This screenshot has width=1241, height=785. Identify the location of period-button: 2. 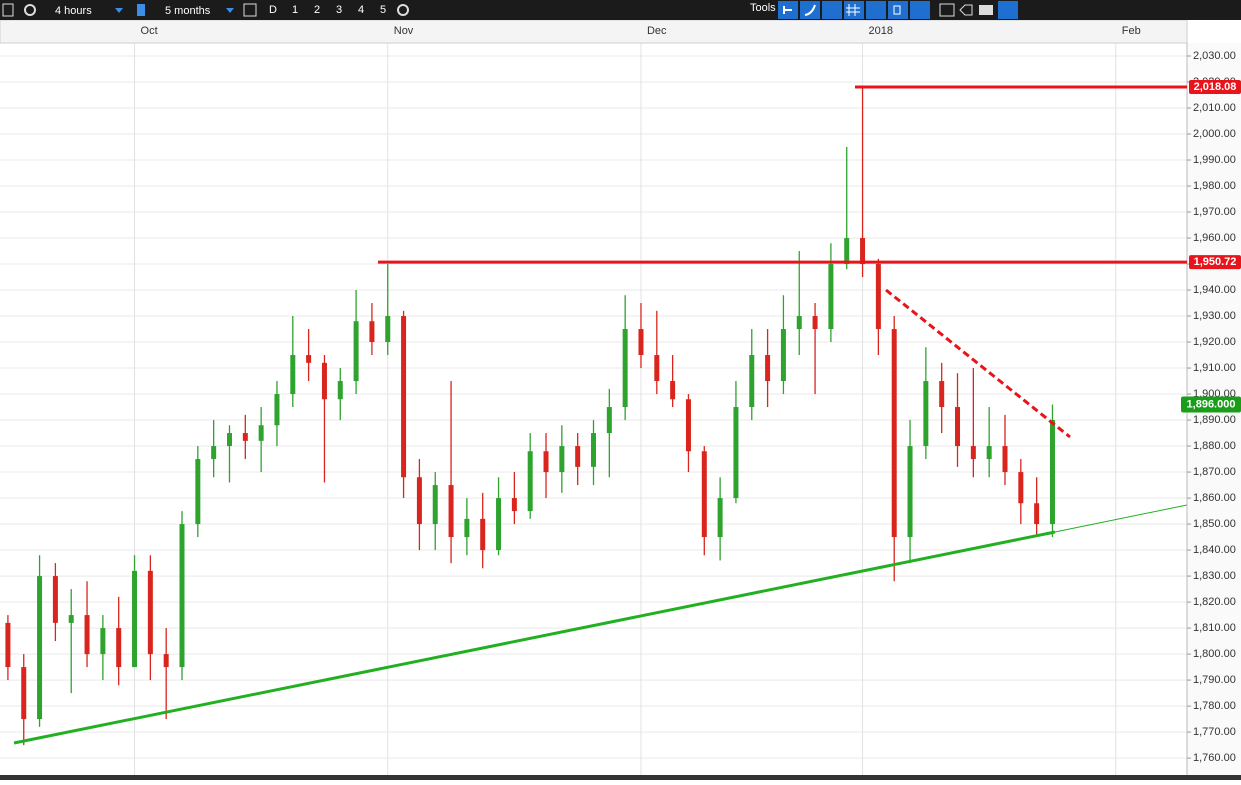
(317, 10).